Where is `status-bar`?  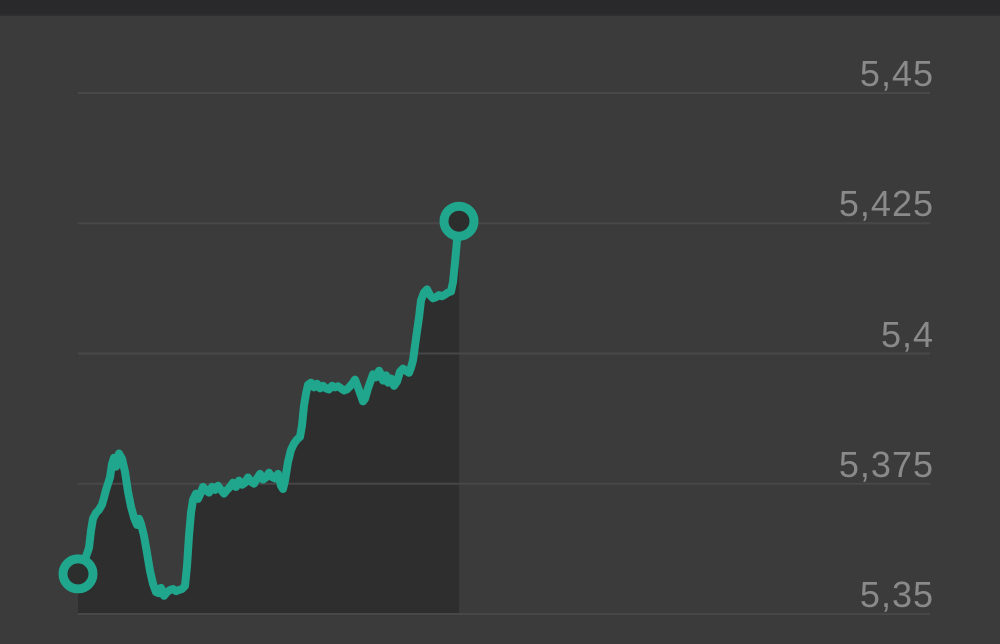 status-bar is located at coordinates (500, 8).